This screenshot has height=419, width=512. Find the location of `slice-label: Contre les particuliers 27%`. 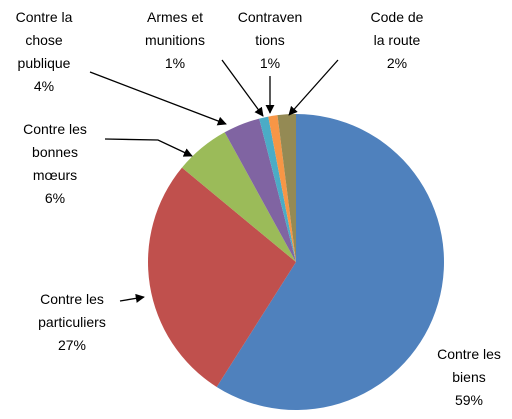

slice-label: Contre les particuliers 27% is located at coordinates (72, 322).